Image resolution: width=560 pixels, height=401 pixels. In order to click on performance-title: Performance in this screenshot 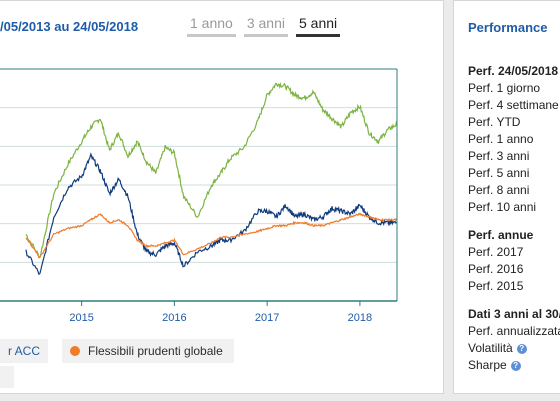, I will do `click(508, 27)`.